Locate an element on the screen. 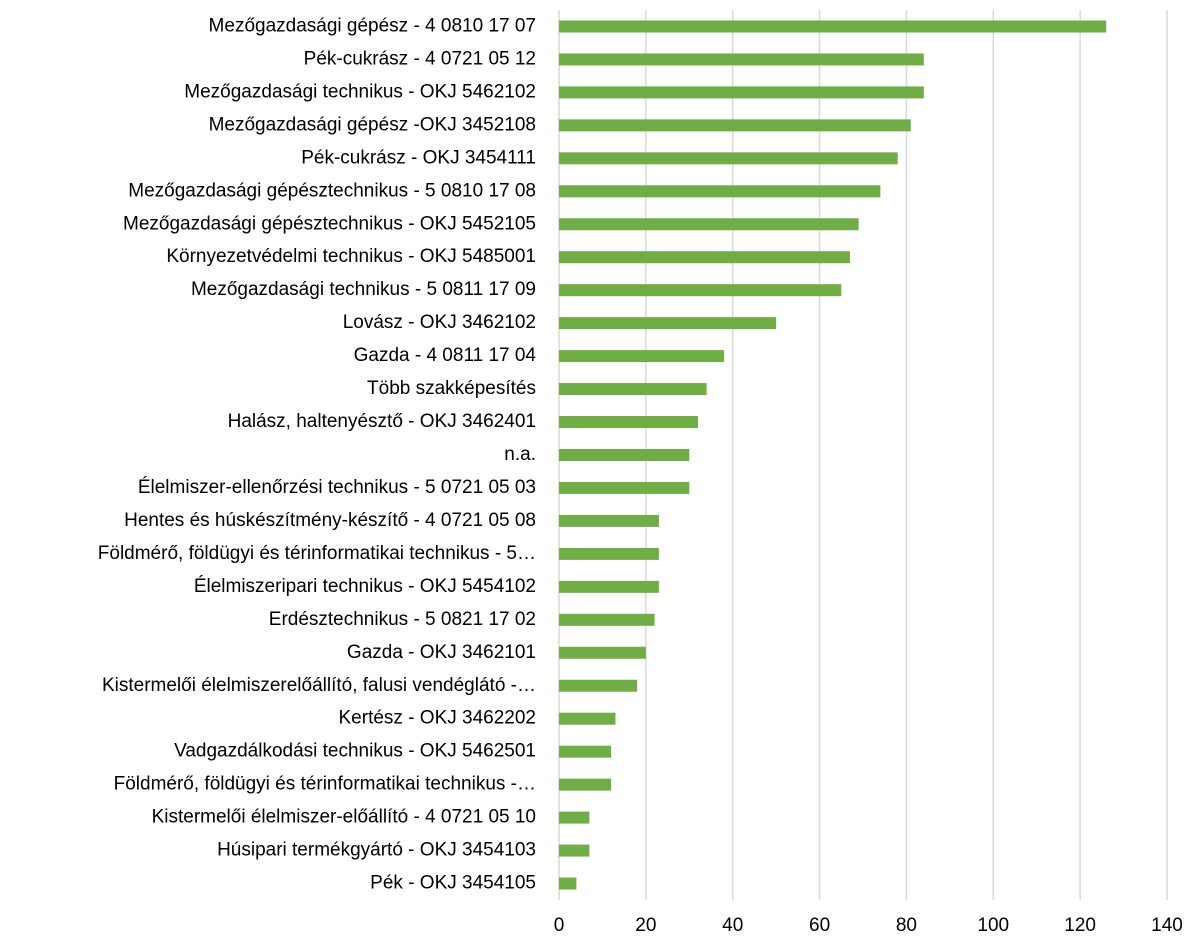  y-tick-label: Élelmiszeripari technikus - OKJ 5454102 is located at coordinates (365, 586).